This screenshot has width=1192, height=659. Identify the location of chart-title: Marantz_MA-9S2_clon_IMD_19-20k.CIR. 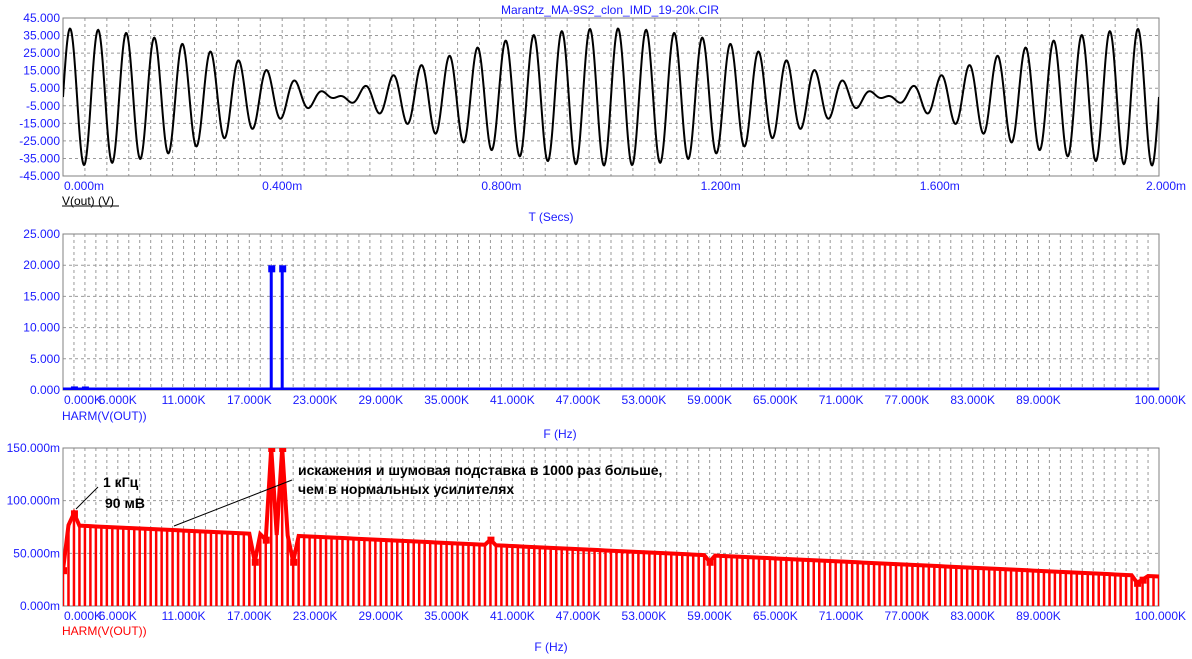
(610, 10).